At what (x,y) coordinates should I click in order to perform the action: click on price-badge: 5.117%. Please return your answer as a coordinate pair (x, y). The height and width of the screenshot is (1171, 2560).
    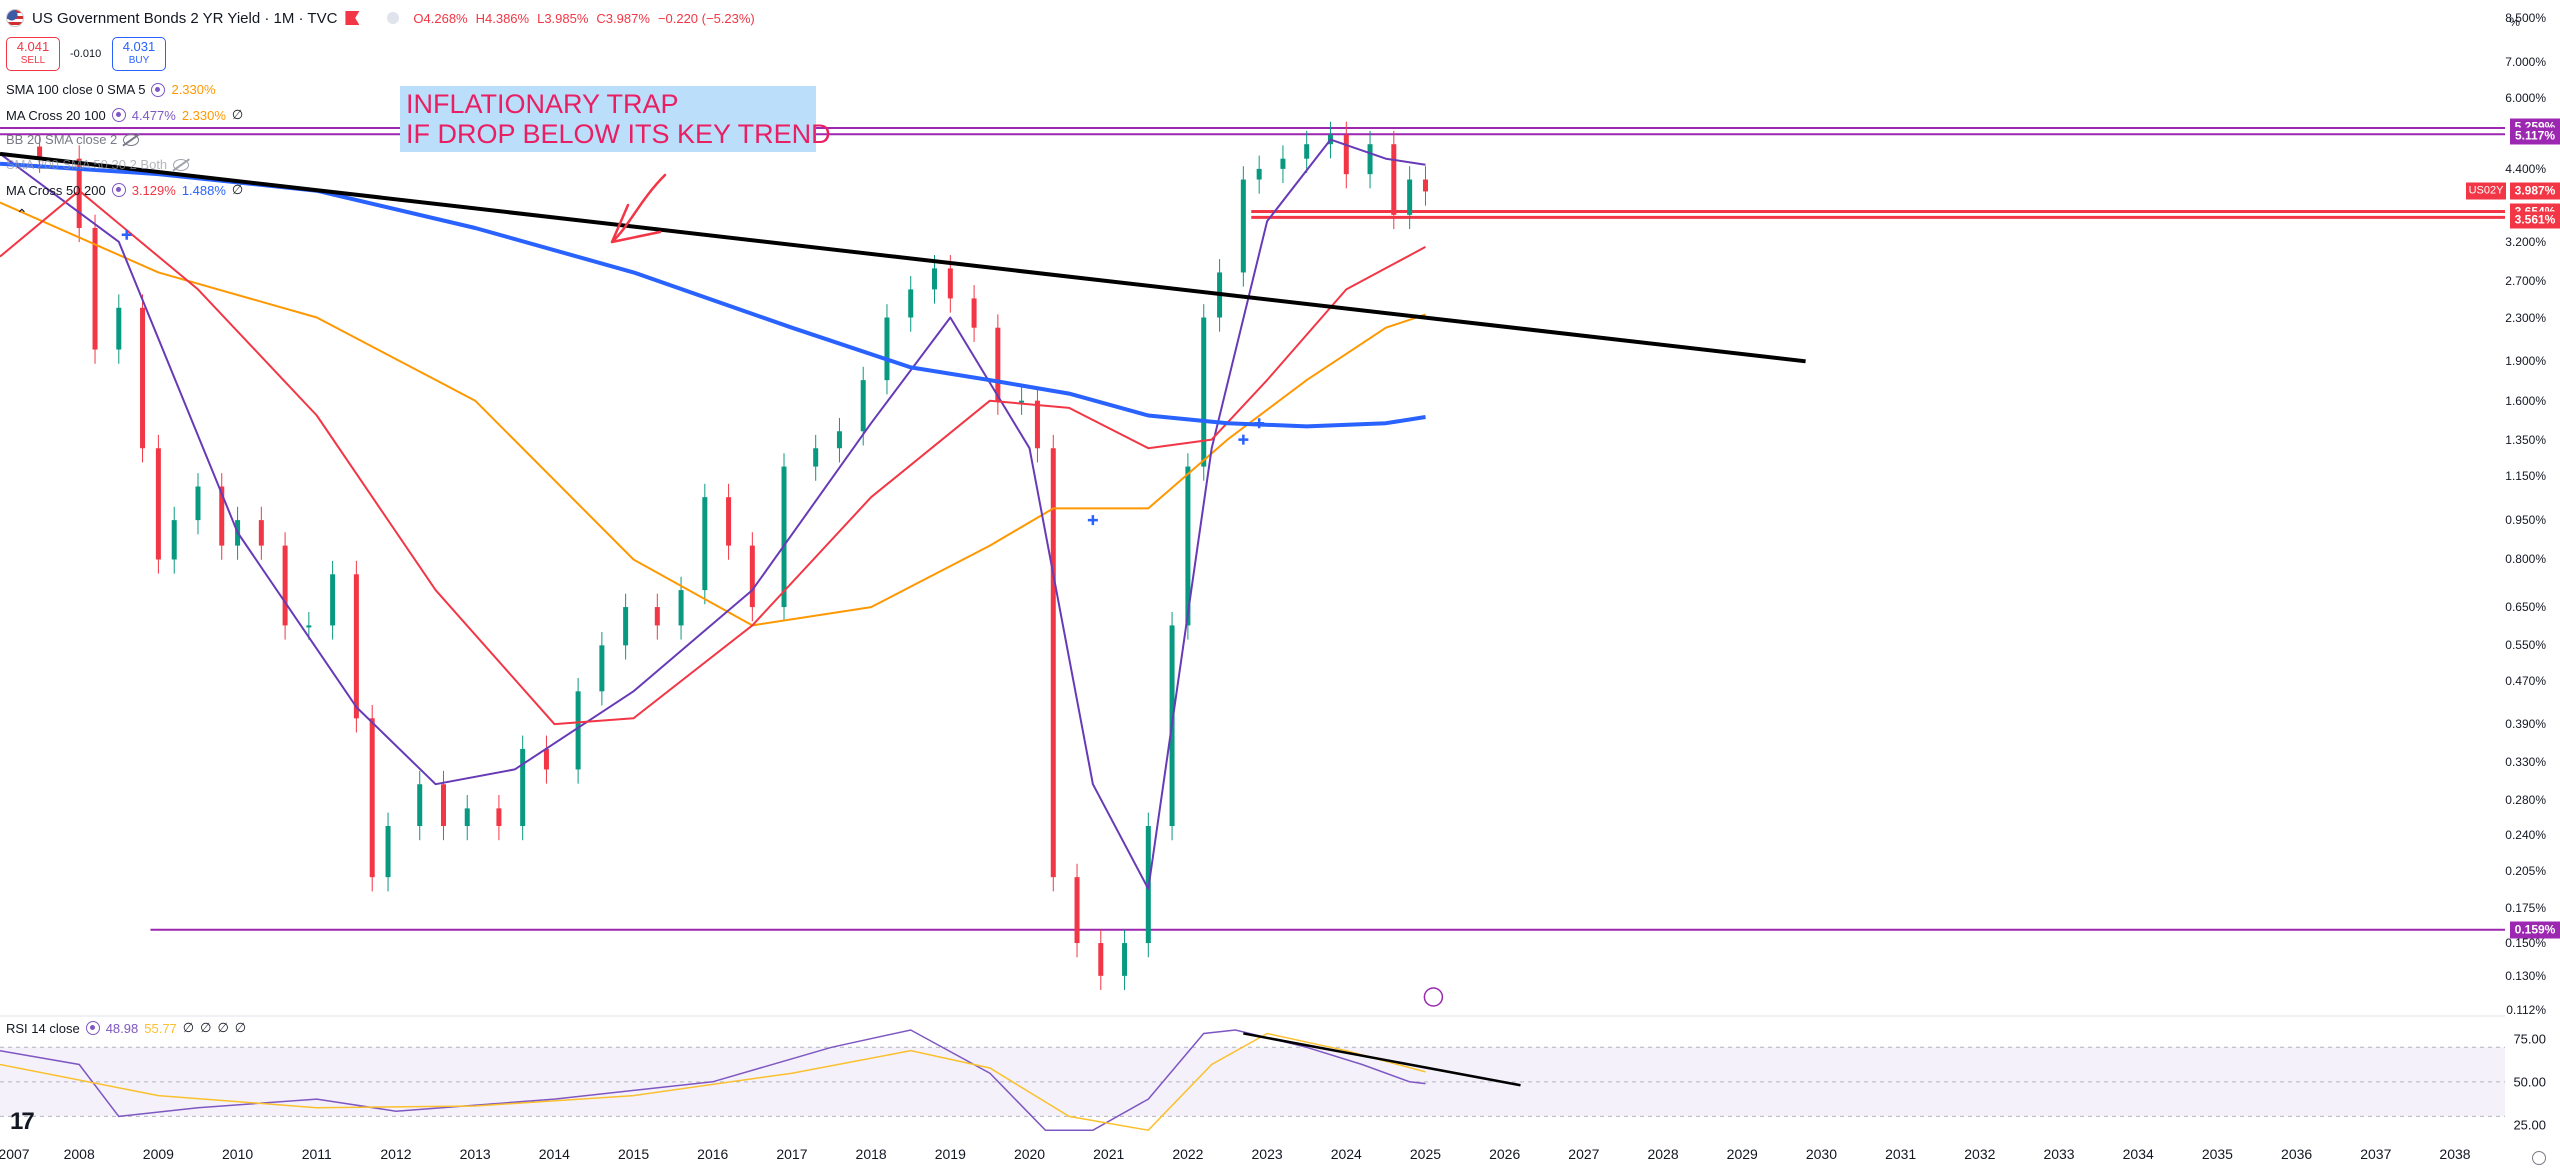
    Looking at the image, I should click on (2535, 136).